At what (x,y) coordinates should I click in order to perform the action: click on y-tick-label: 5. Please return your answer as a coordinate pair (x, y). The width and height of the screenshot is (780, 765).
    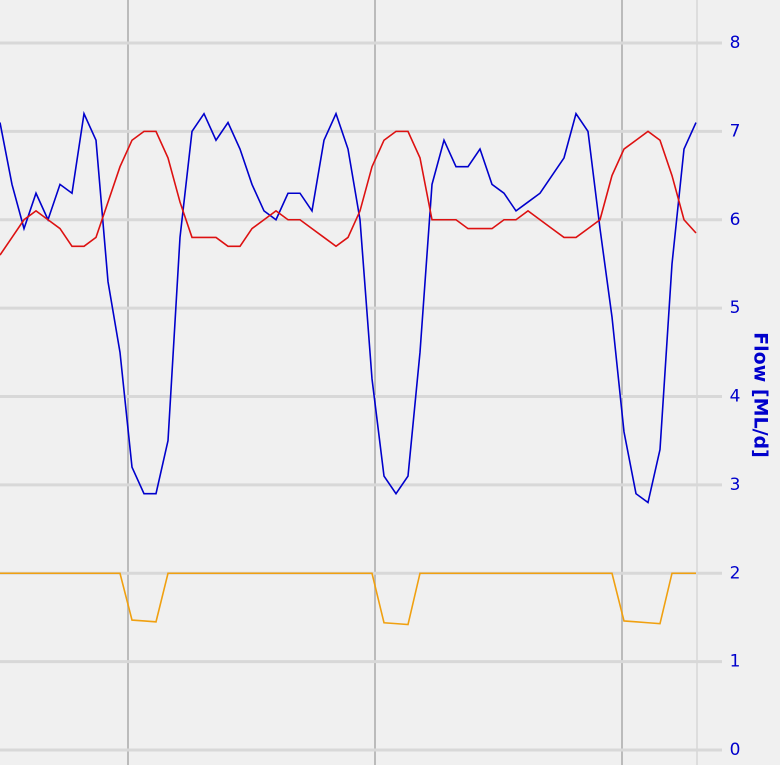
    Looking at the image, I should click on (735, 308).